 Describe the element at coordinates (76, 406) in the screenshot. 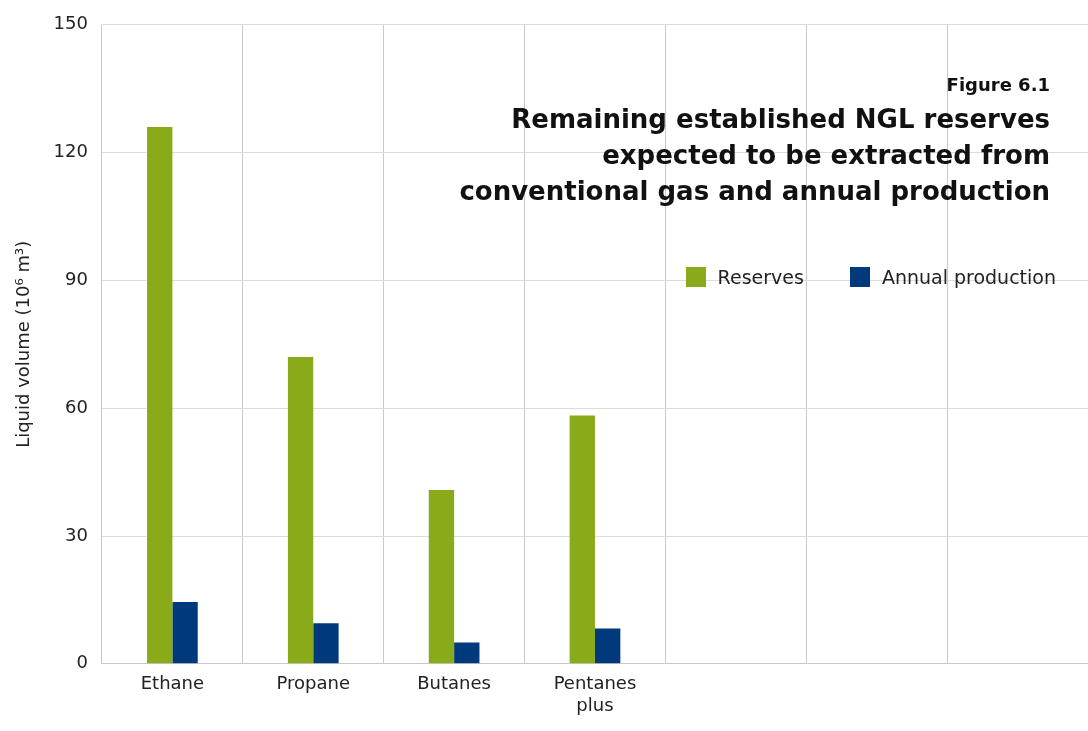

I see `y-tick-label: 60` at that location.